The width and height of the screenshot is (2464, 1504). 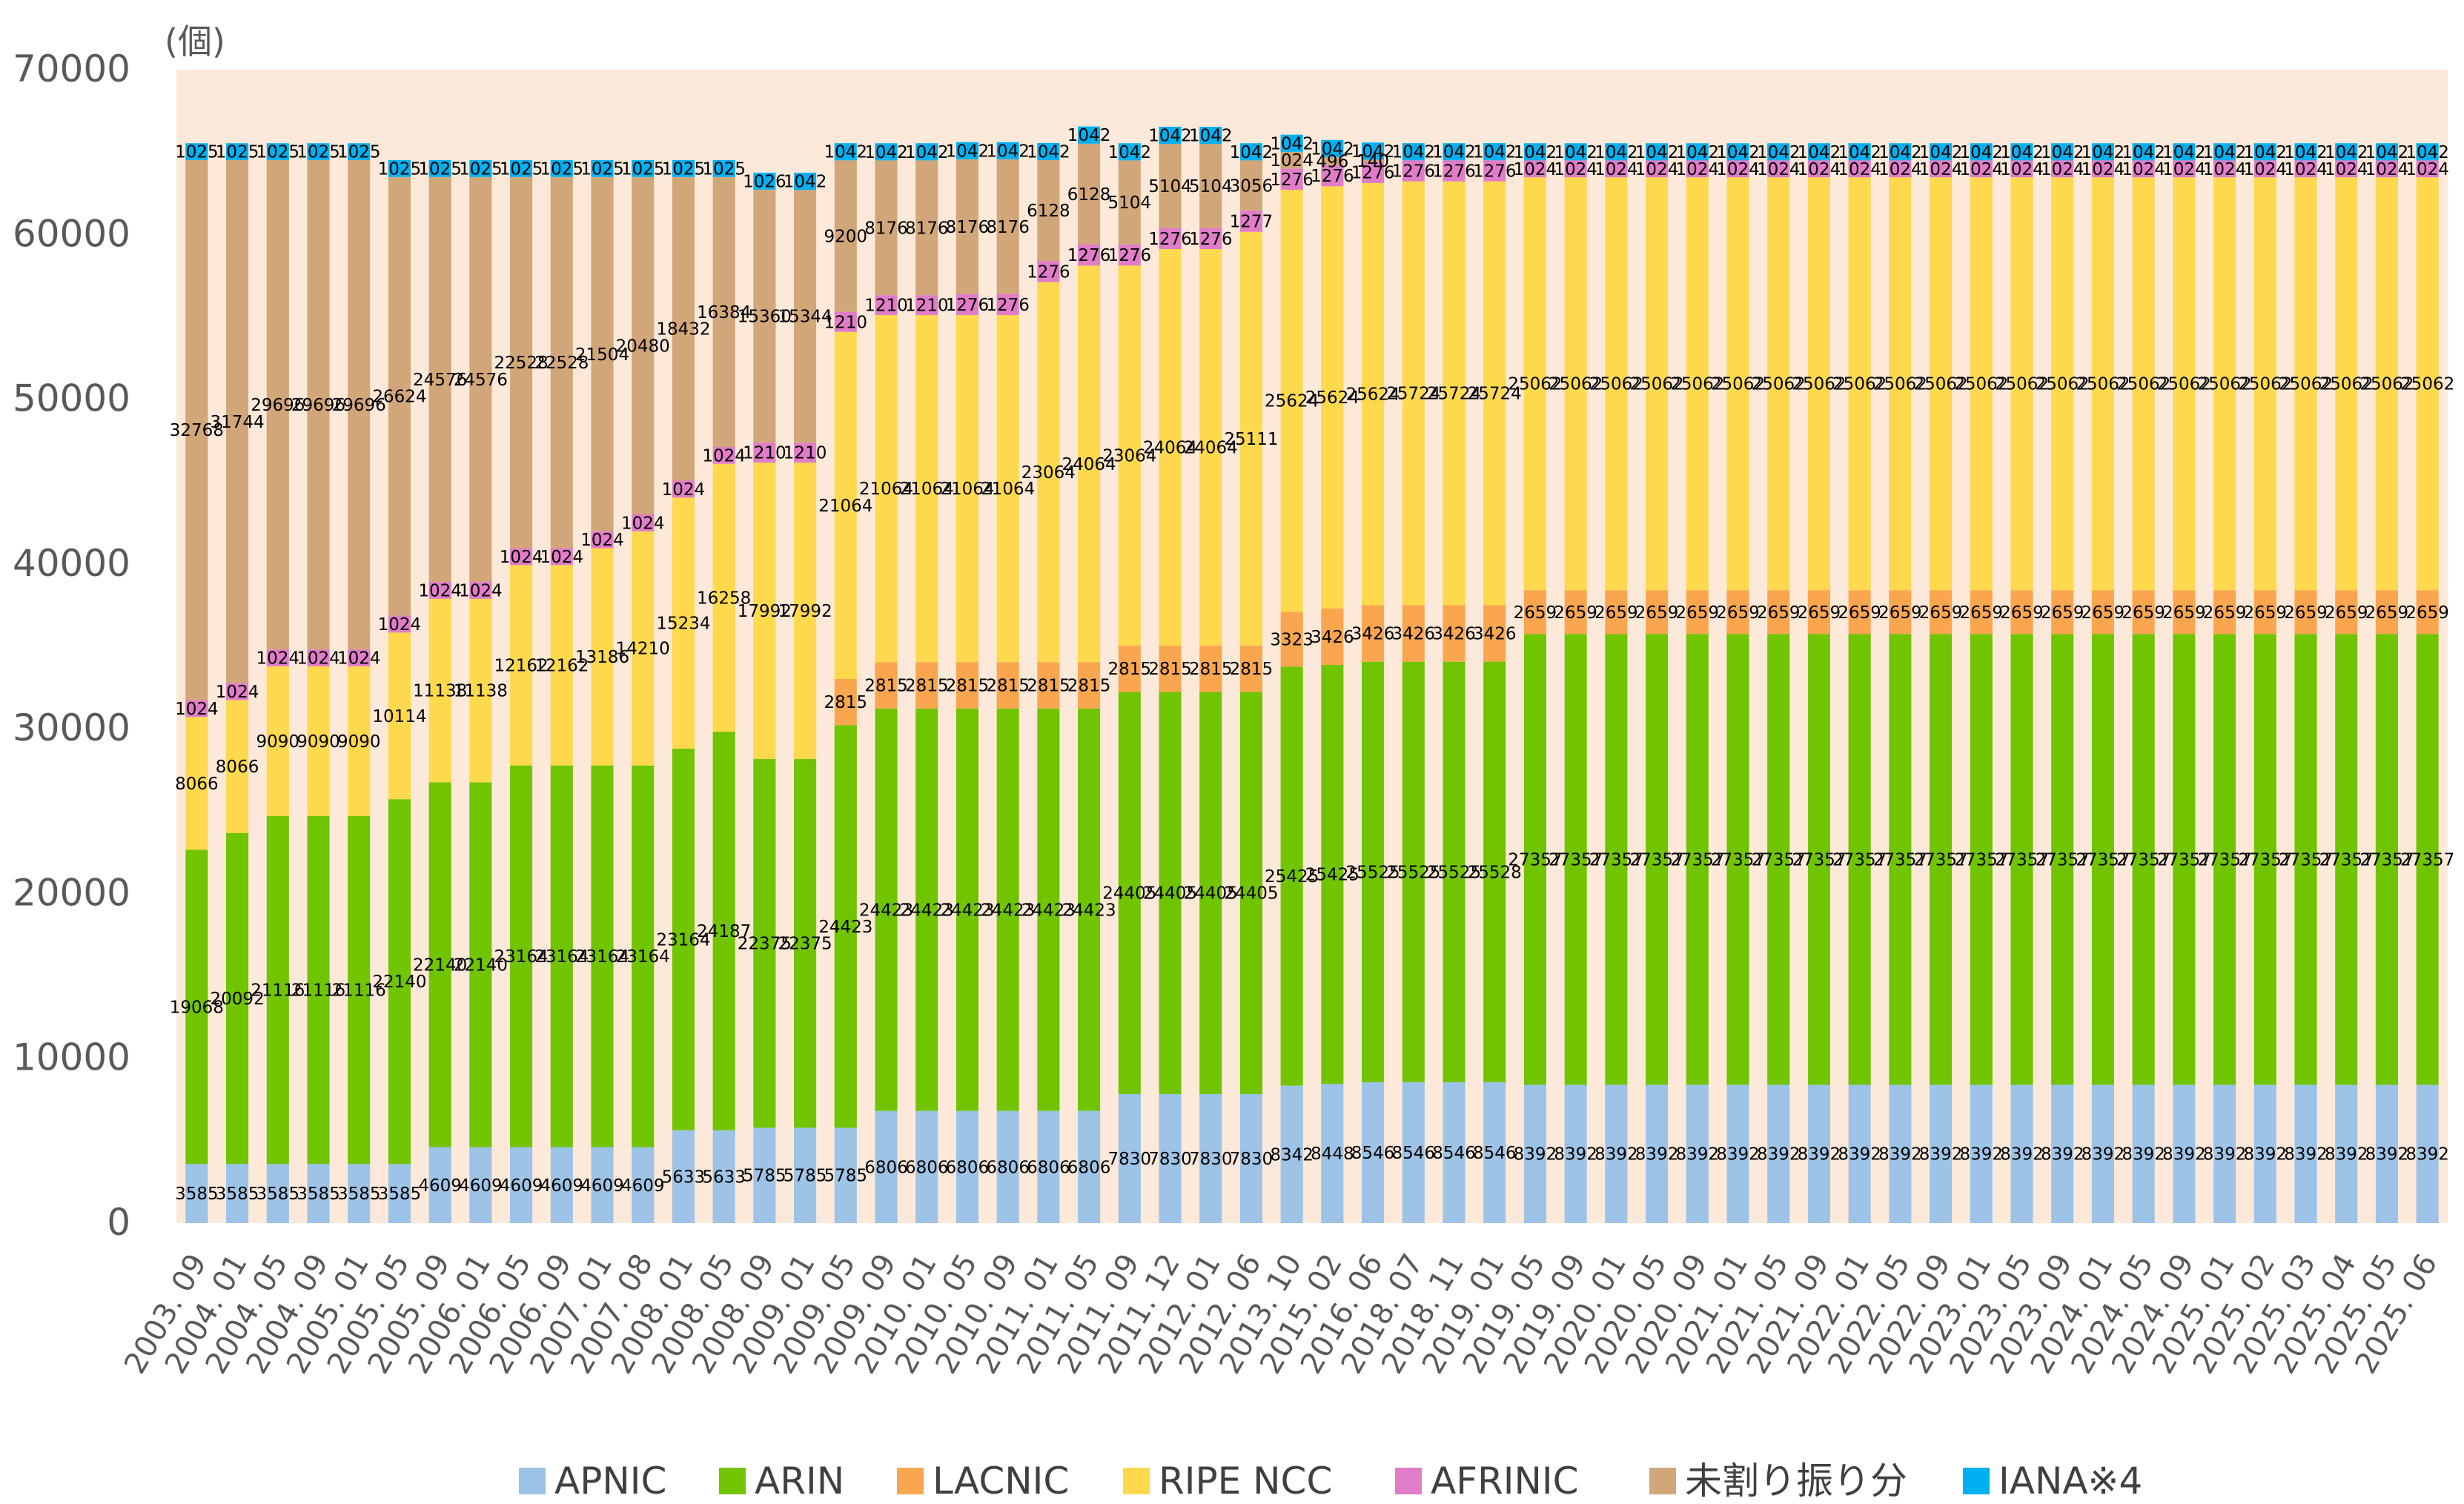 I want to click on data-label: 1276, so click(x=1332, y=176).